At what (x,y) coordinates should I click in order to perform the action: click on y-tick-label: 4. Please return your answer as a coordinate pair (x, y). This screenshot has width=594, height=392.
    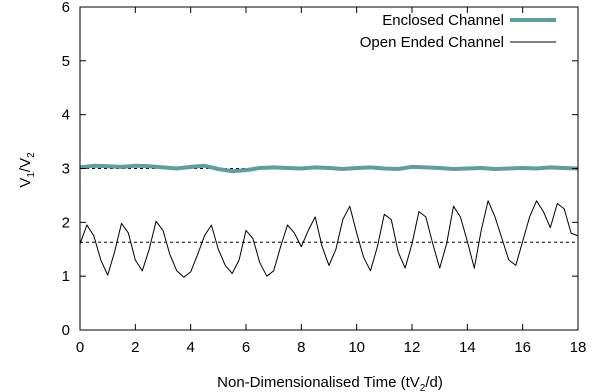
    Looking at the image, I should click on (66, 115).